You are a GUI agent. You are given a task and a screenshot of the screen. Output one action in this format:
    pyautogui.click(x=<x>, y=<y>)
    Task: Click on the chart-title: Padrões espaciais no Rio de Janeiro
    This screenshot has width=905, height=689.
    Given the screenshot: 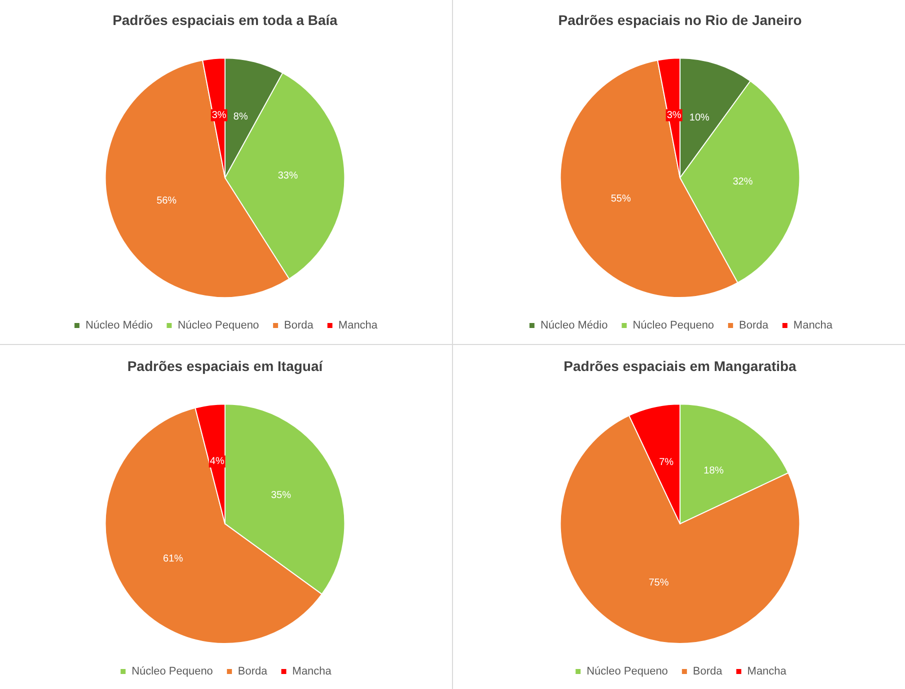 What is the action you would take?
    pyautogui.click(x=680, y=20)
    